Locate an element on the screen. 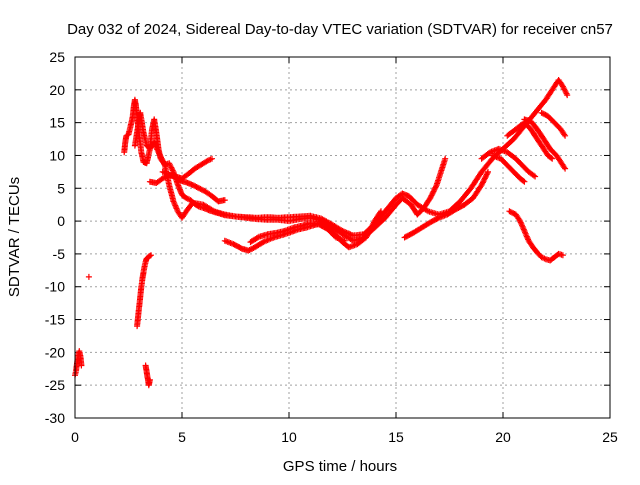  y-tick-label: -30 is located at coordinates (55, 418).